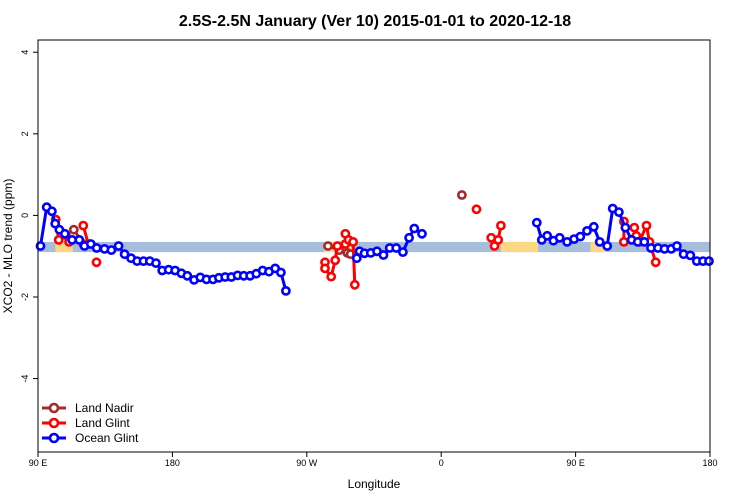 This screenshot has height=500, width=750. What do you see at coordinates (374, 484) in the screenshot?
I see `x-axis-title: Longitude` at bounding box center [374, 484].